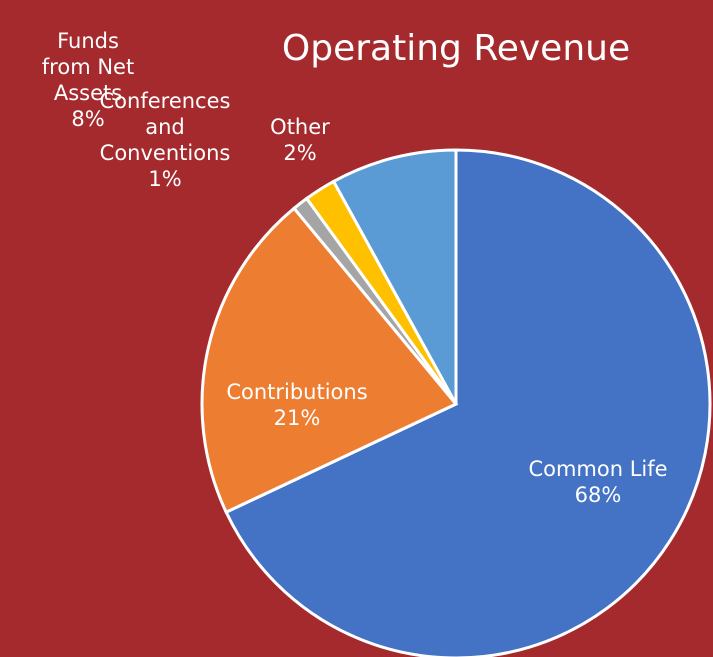  Describe the element at coordinates (456, 48) in the screenshot. I see `chart-title: Operating Revenue` at that location.